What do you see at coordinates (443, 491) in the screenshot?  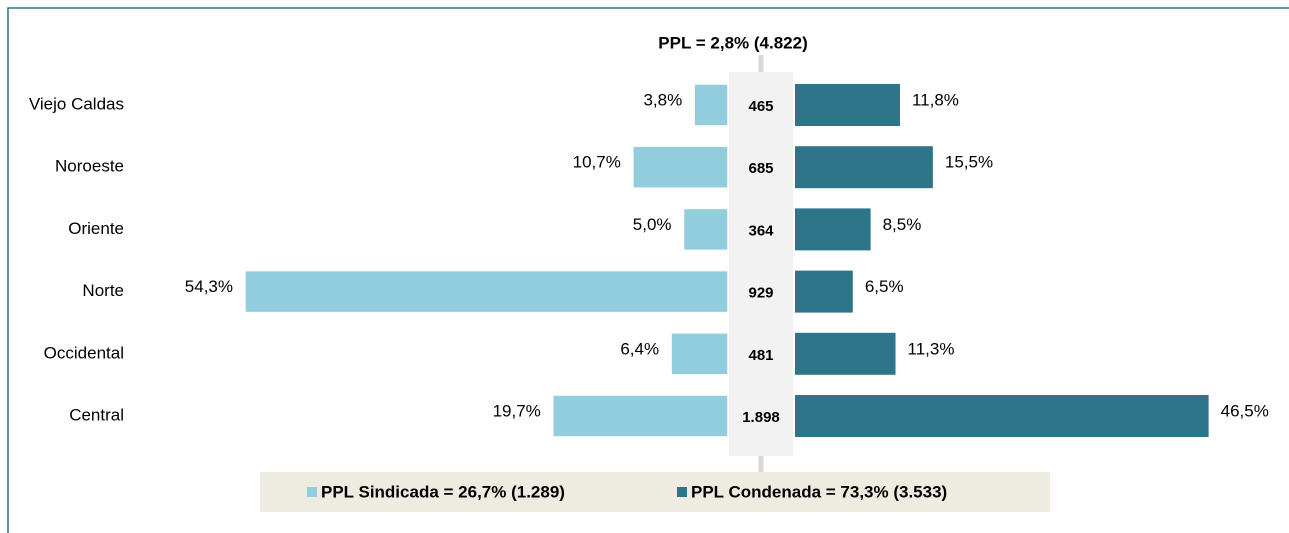 I see `legend-label: PPL Sindicada = 26,7% (1.289)` at bounding box center [443, 491].